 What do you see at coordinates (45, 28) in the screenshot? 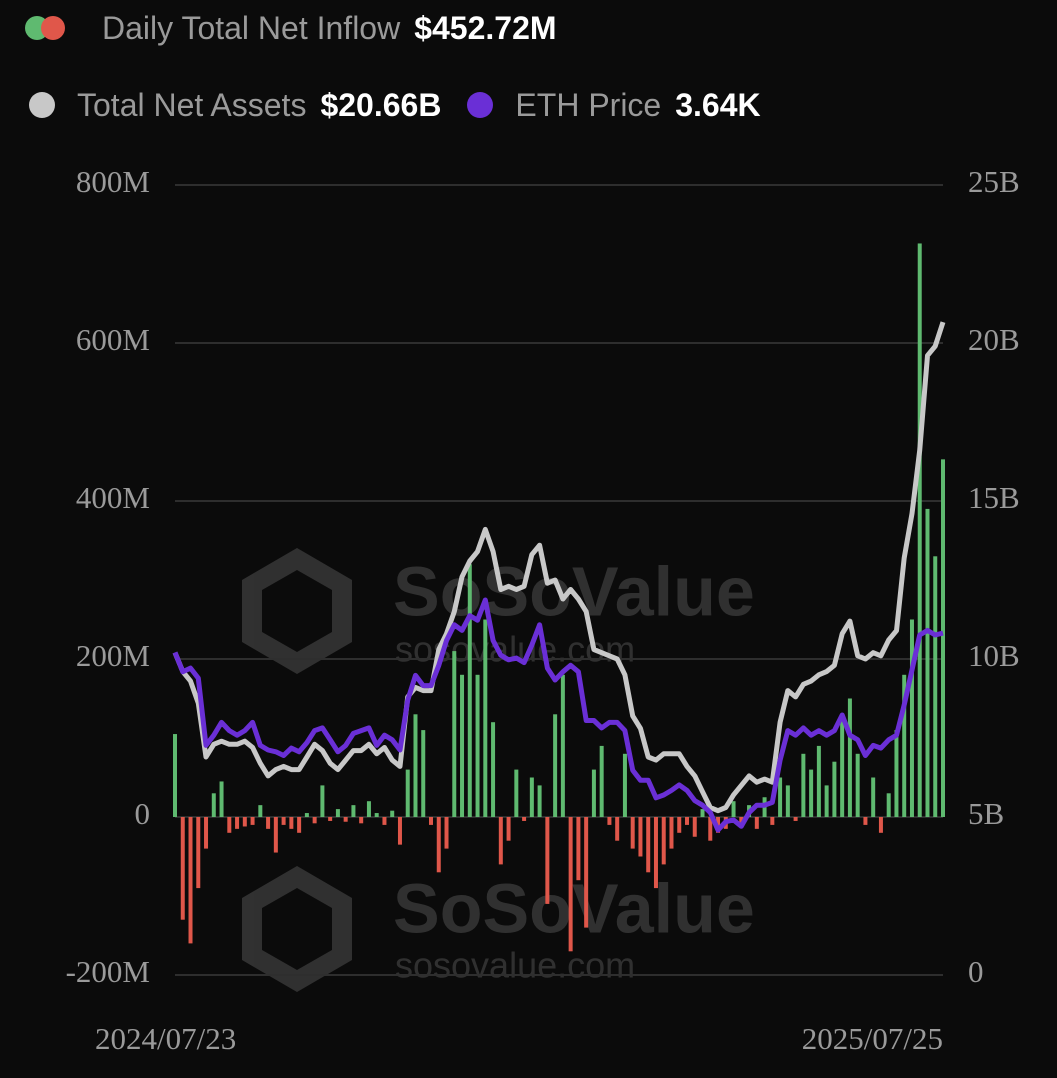
I see `legend-icon` at bounding box center [45, 28].